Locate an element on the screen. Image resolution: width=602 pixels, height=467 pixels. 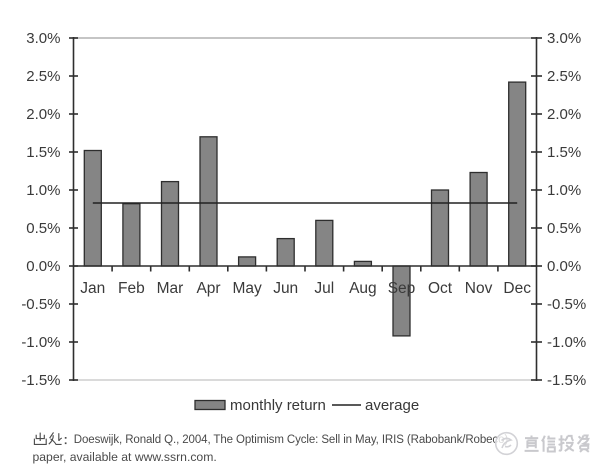
svg-text: Dec is located at coordinates (517, 288).